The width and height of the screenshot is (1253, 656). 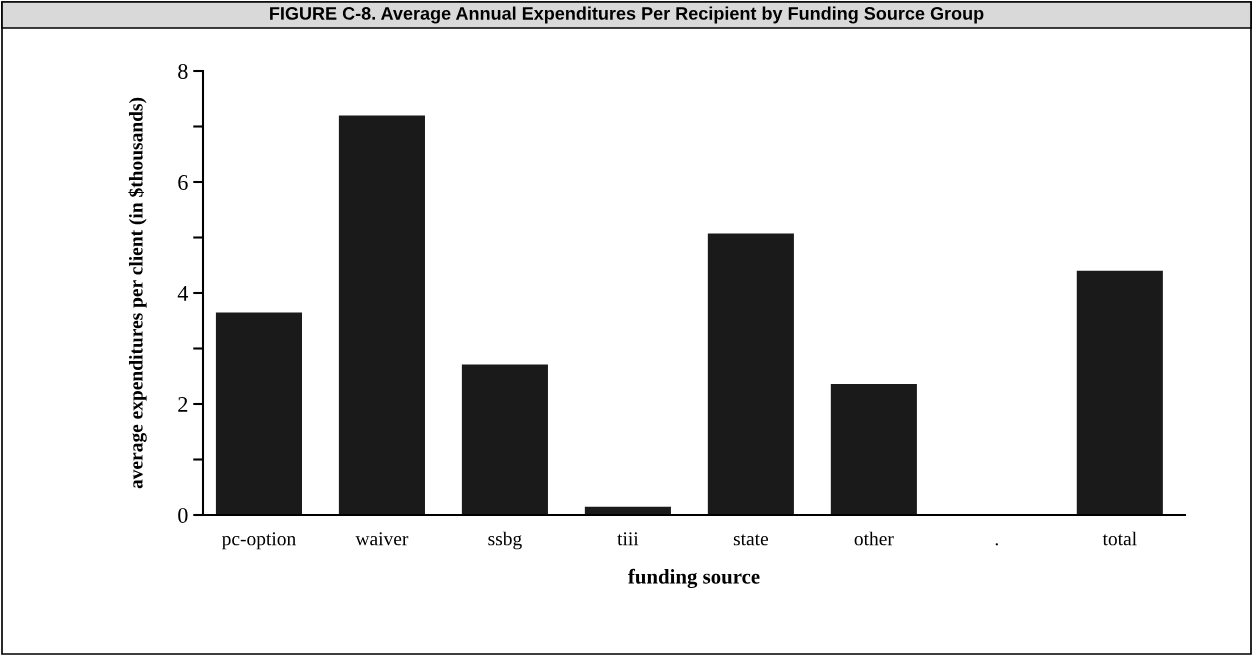 I want to click on y-tick-label: 0, so click(x=183, y=515).